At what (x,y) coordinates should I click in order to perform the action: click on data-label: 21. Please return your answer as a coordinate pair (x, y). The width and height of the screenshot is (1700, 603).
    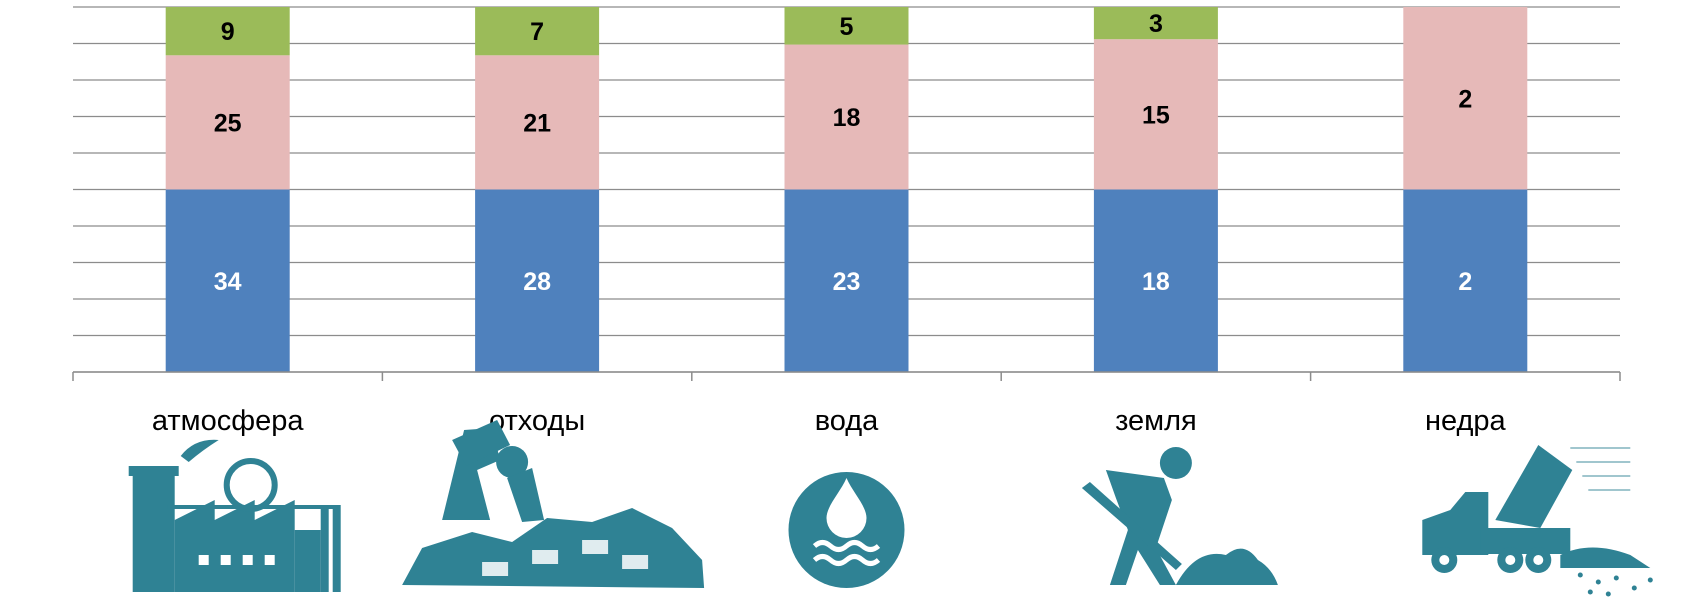
    Looking at the image, I should click on (537, 123).